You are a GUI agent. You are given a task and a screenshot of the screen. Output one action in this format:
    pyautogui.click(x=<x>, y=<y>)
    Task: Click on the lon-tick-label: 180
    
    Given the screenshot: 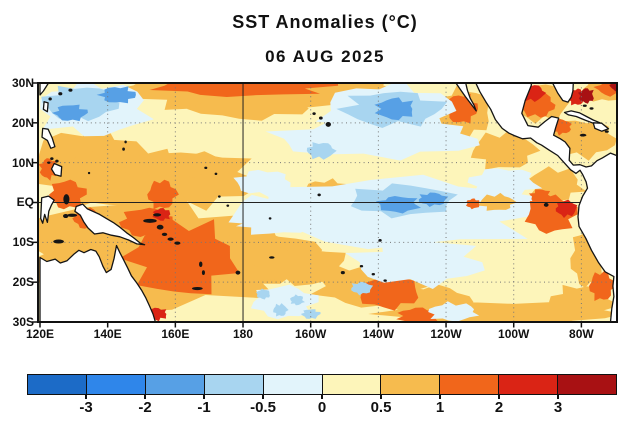 What is the action you would take?
    pyautogui.click(x=243, y=334)
    